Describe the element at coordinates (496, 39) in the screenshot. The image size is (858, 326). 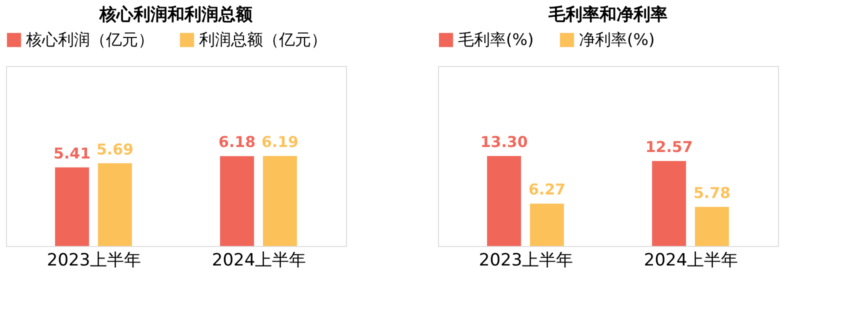
I see `legend-label: 毛利率(%)` at that location.